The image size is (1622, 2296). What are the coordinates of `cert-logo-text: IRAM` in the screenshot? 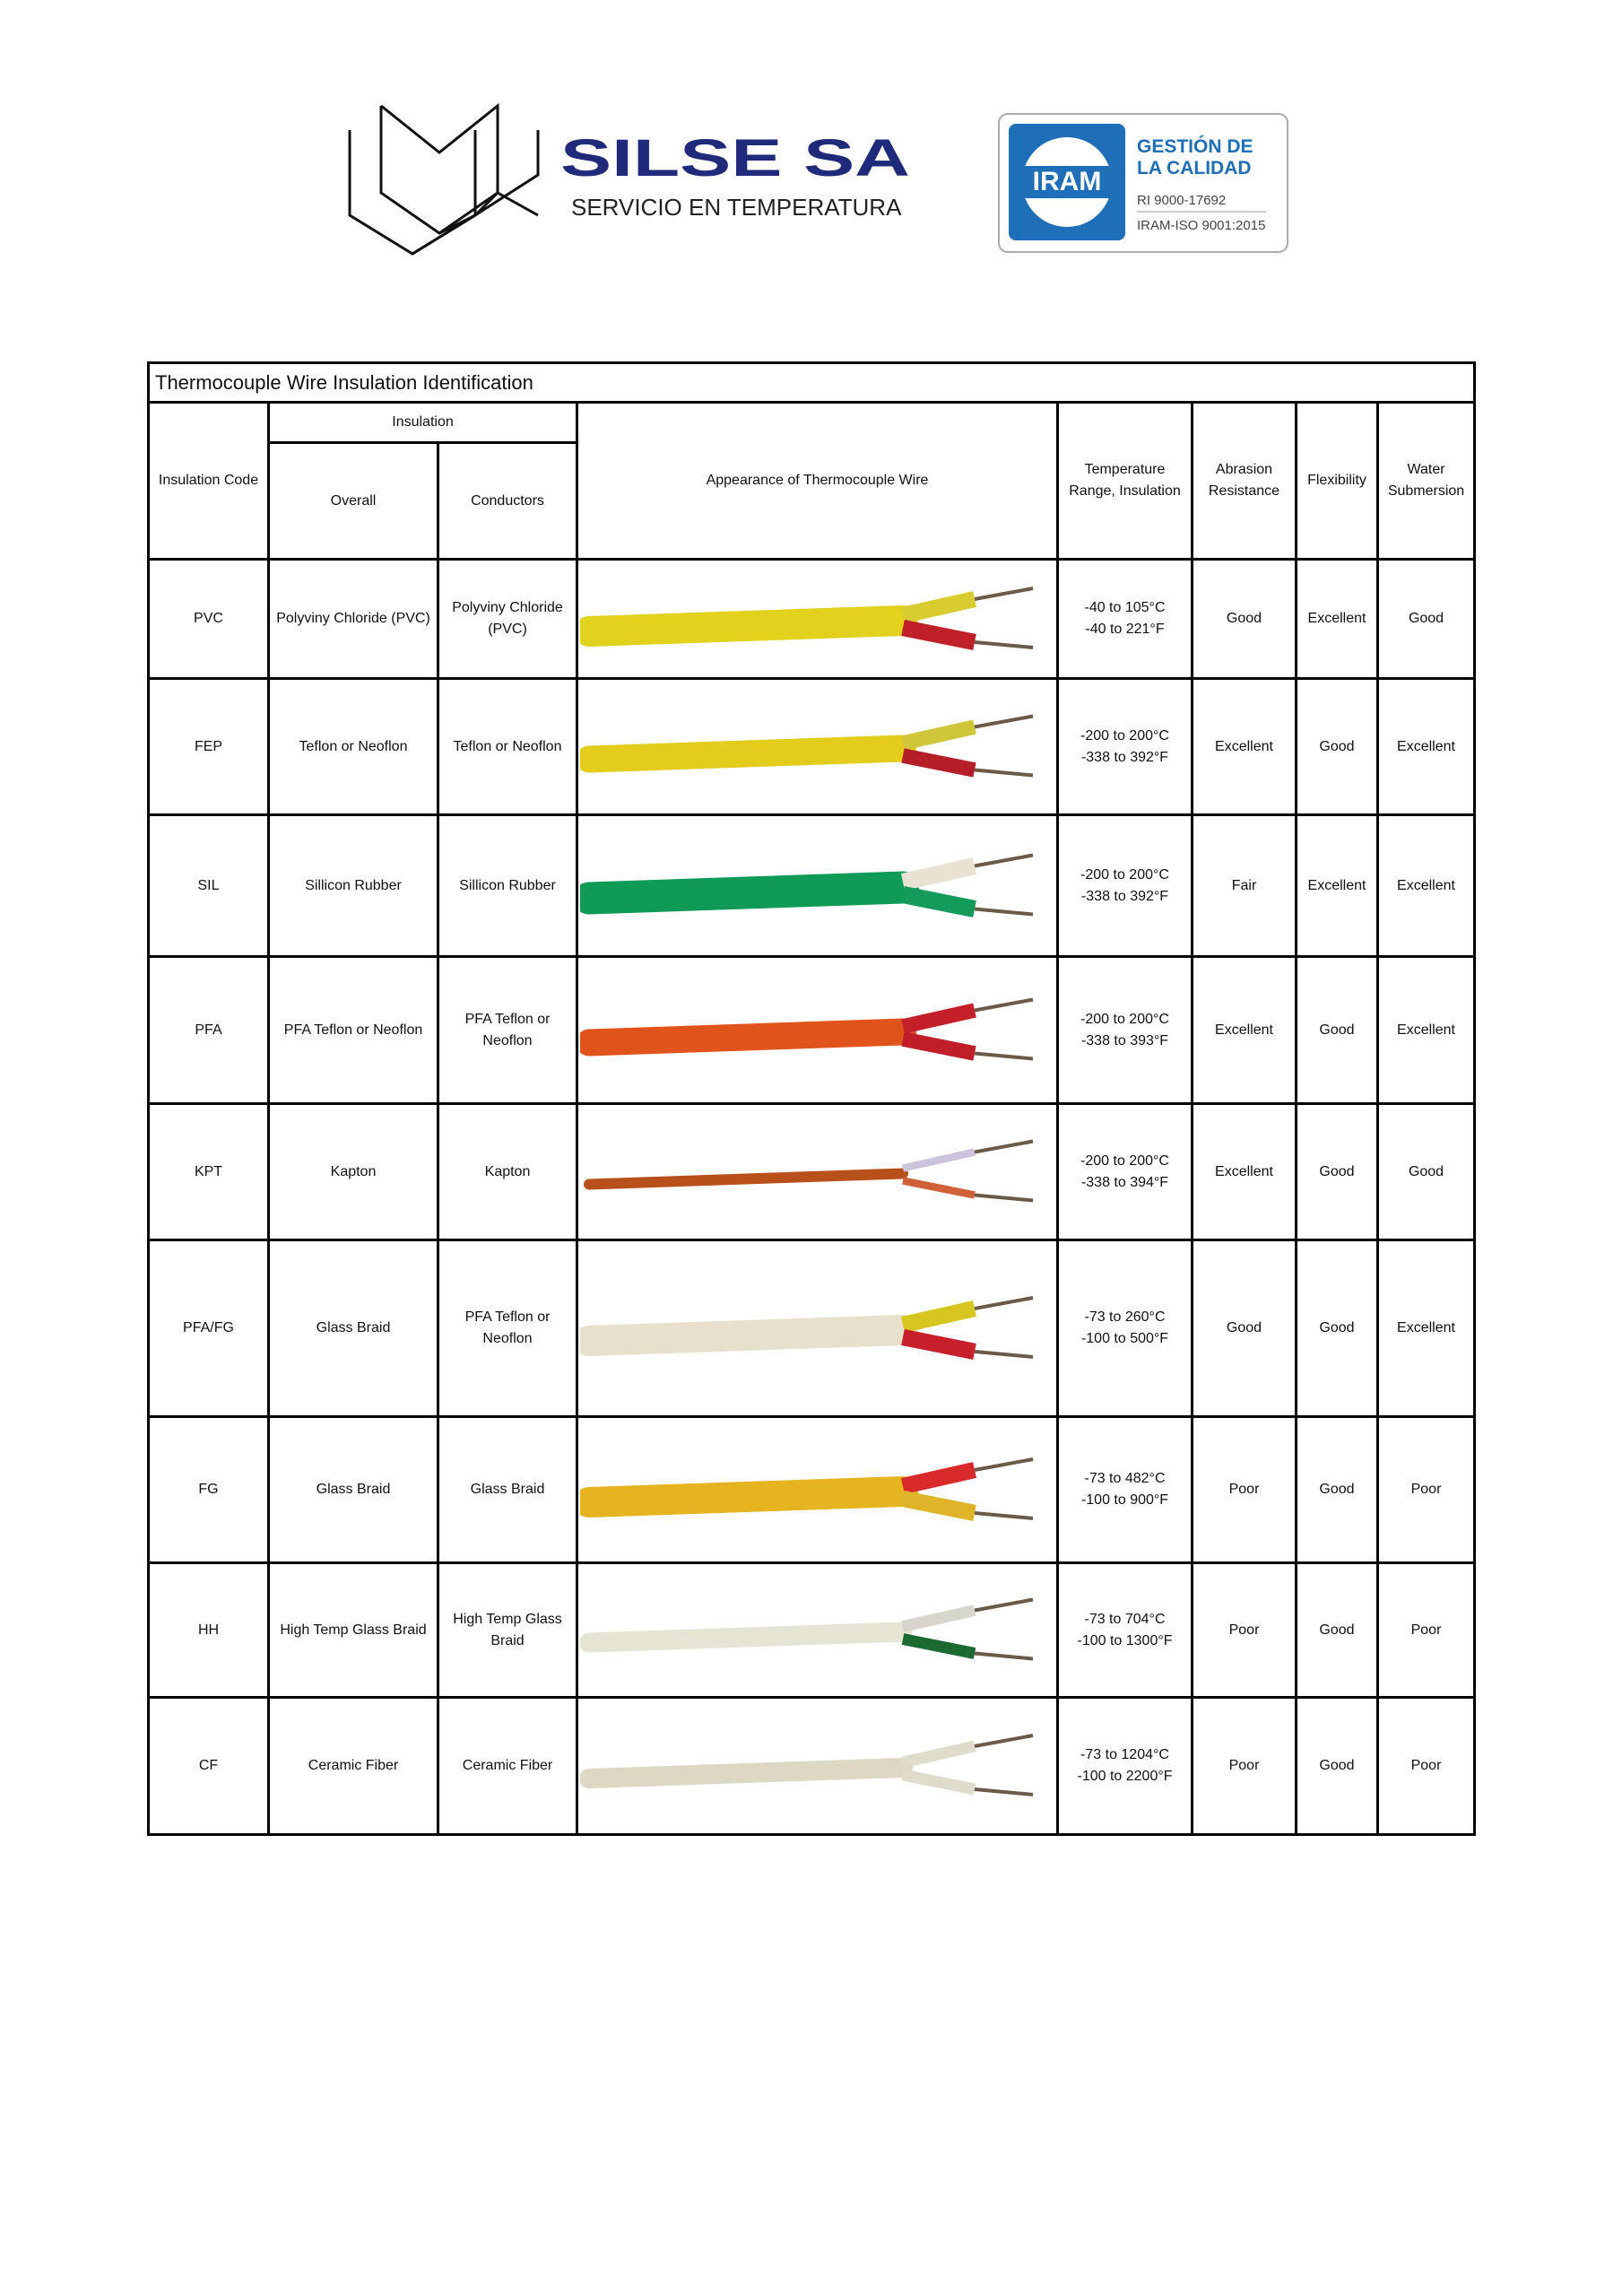 It's located at (1067, 181).